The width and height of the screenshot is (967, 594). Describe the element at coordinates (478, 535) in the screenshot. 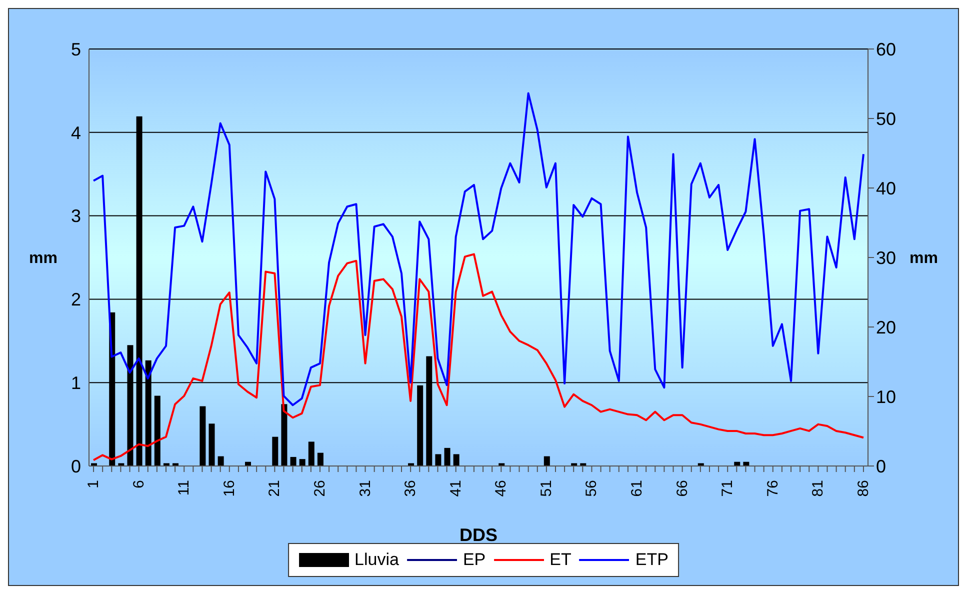

I see `x-axis-title: DDS` at that location.